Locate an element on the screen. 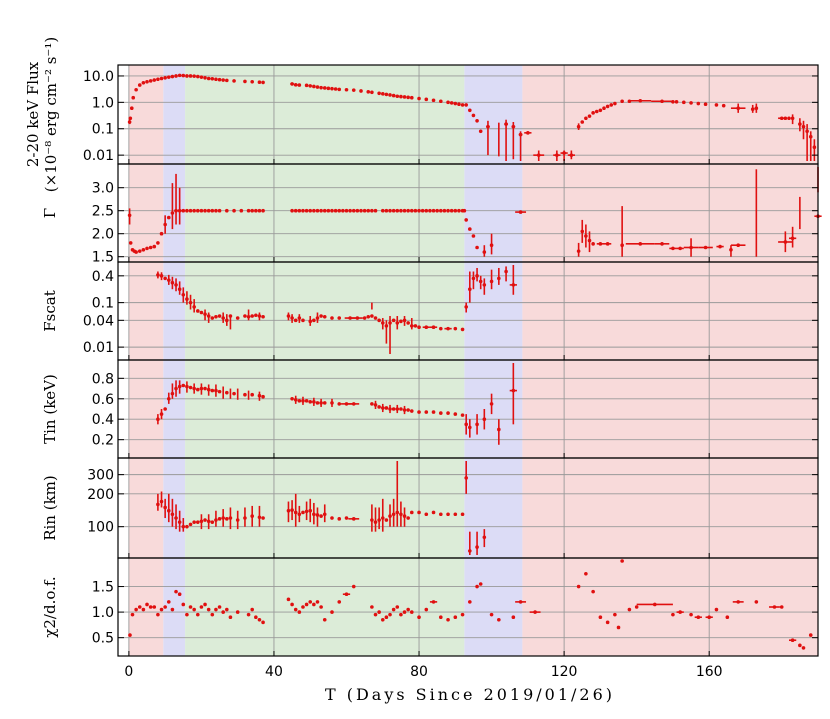  x-tick-label: 120 is located at coordinates (564, 672).